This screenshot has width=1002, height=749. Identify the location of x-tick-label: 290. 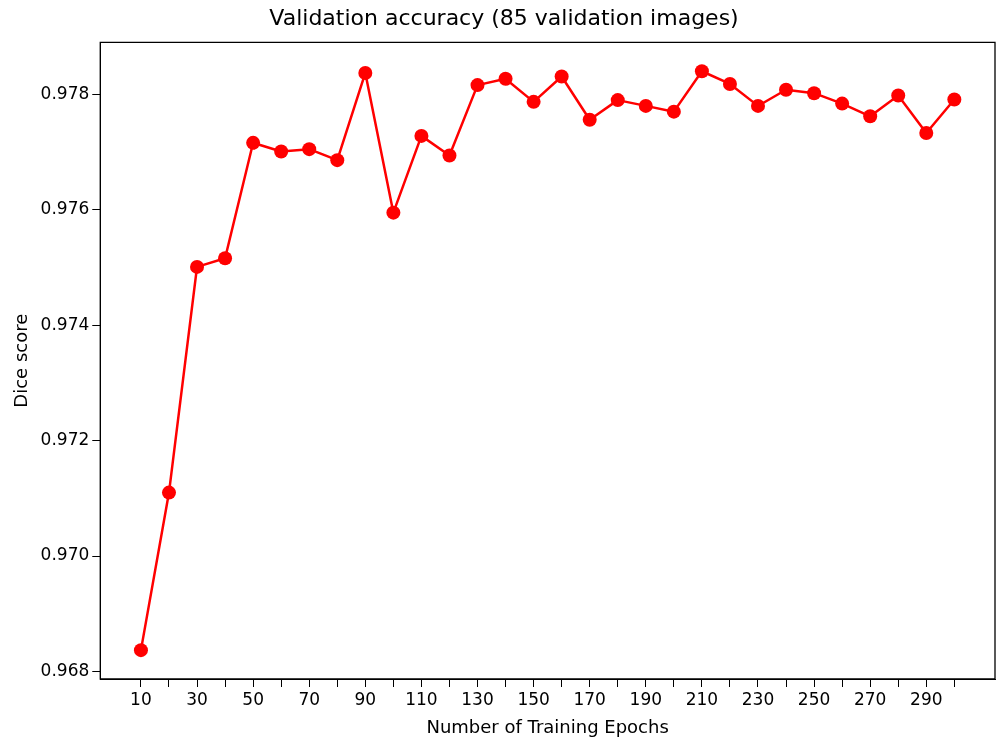
(926, 698).